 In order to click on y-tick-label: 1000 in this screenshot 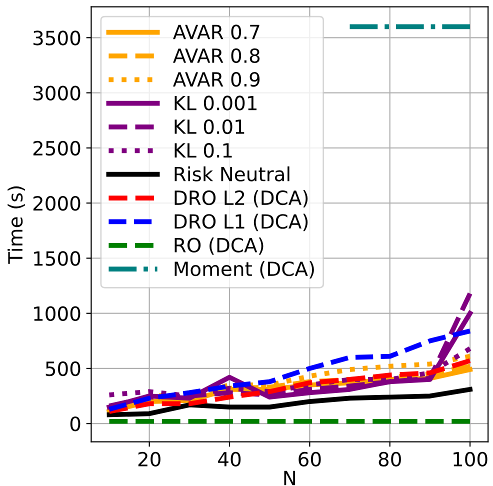, I will do `click(57, 313)`.